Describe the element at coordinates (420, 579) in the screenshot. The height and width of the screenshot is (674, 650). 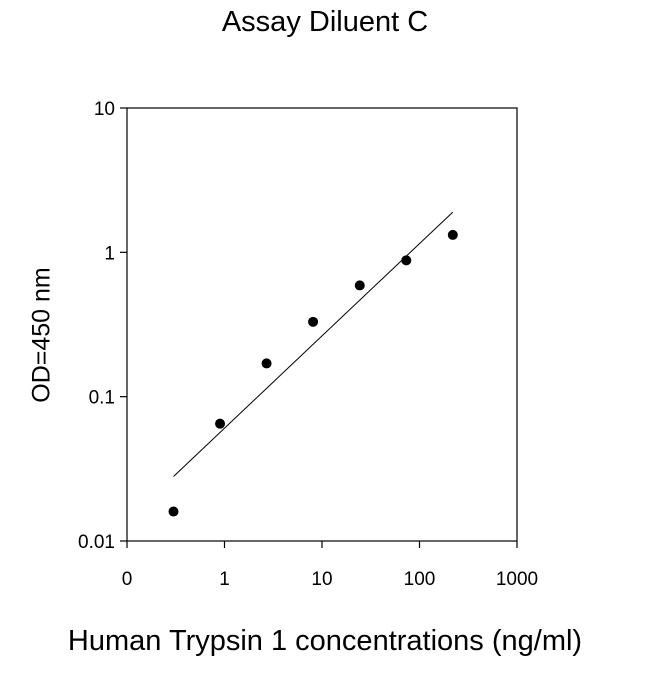
I see `x-tick-label: 100` at that location.